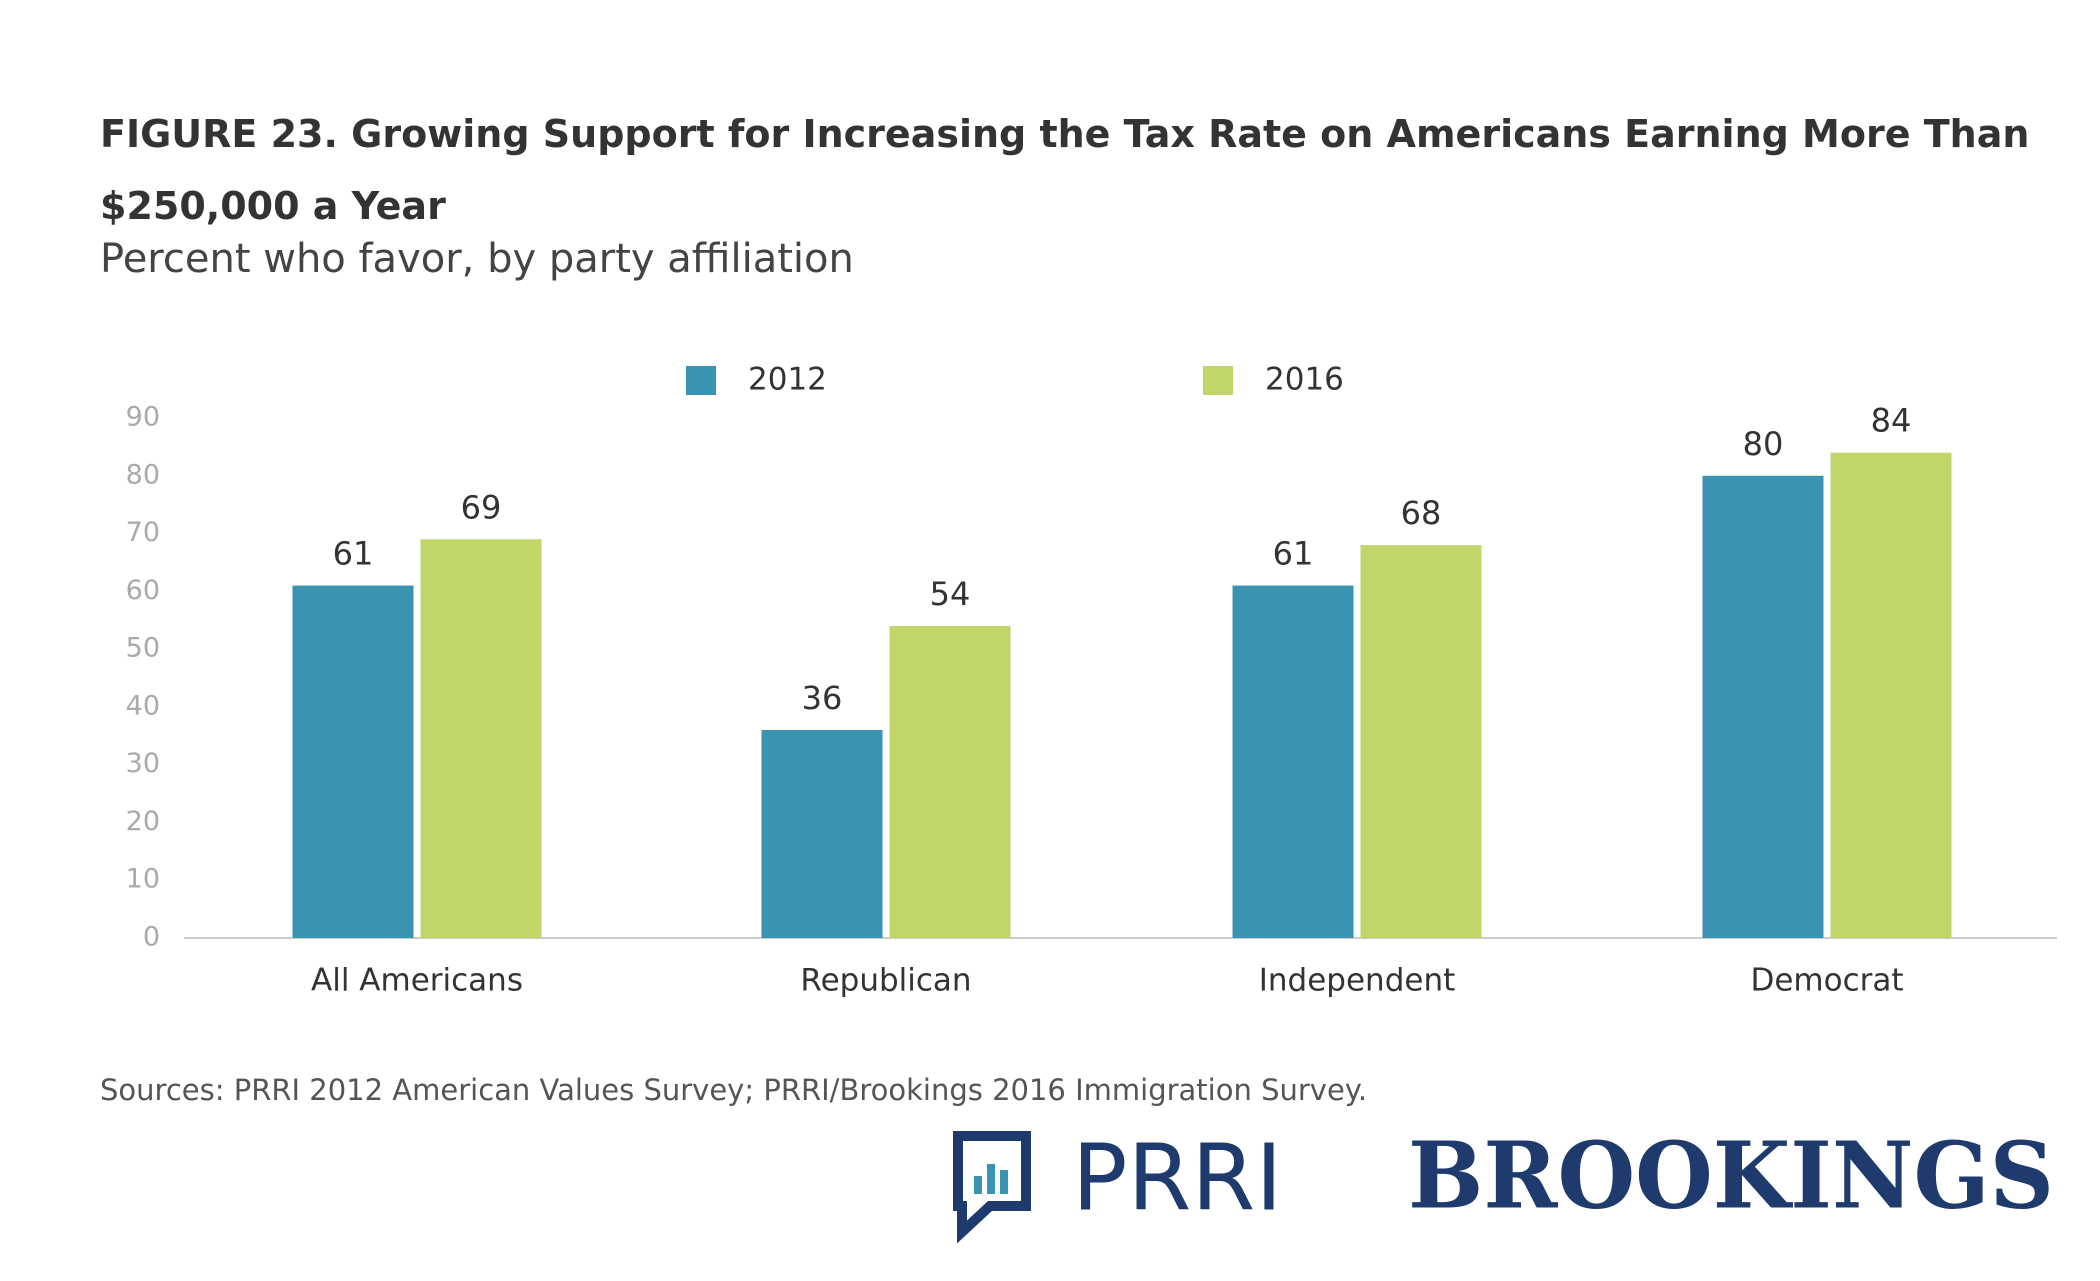  I want to click on y-tick-label: 90, so click(143, 417).